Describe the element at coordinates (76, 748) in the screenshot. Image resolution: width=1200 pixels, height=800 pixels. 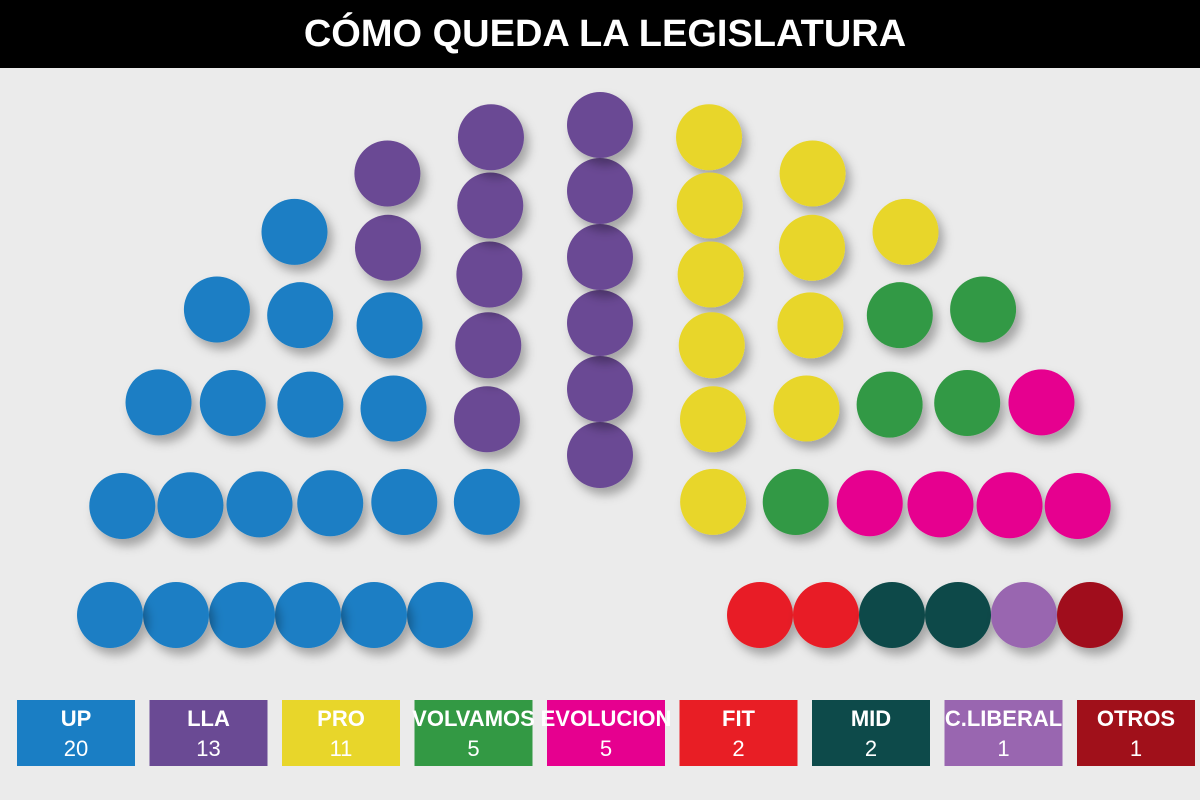
I see `legend-value: 20` at that location.